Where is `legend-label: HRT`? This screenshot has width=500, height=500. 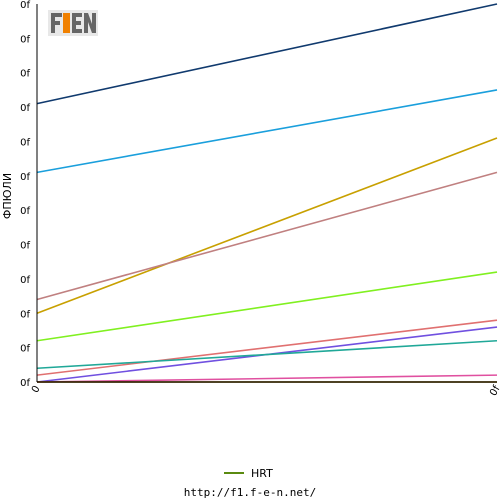
legend-label: HRT is located at coordinates (262, 473).